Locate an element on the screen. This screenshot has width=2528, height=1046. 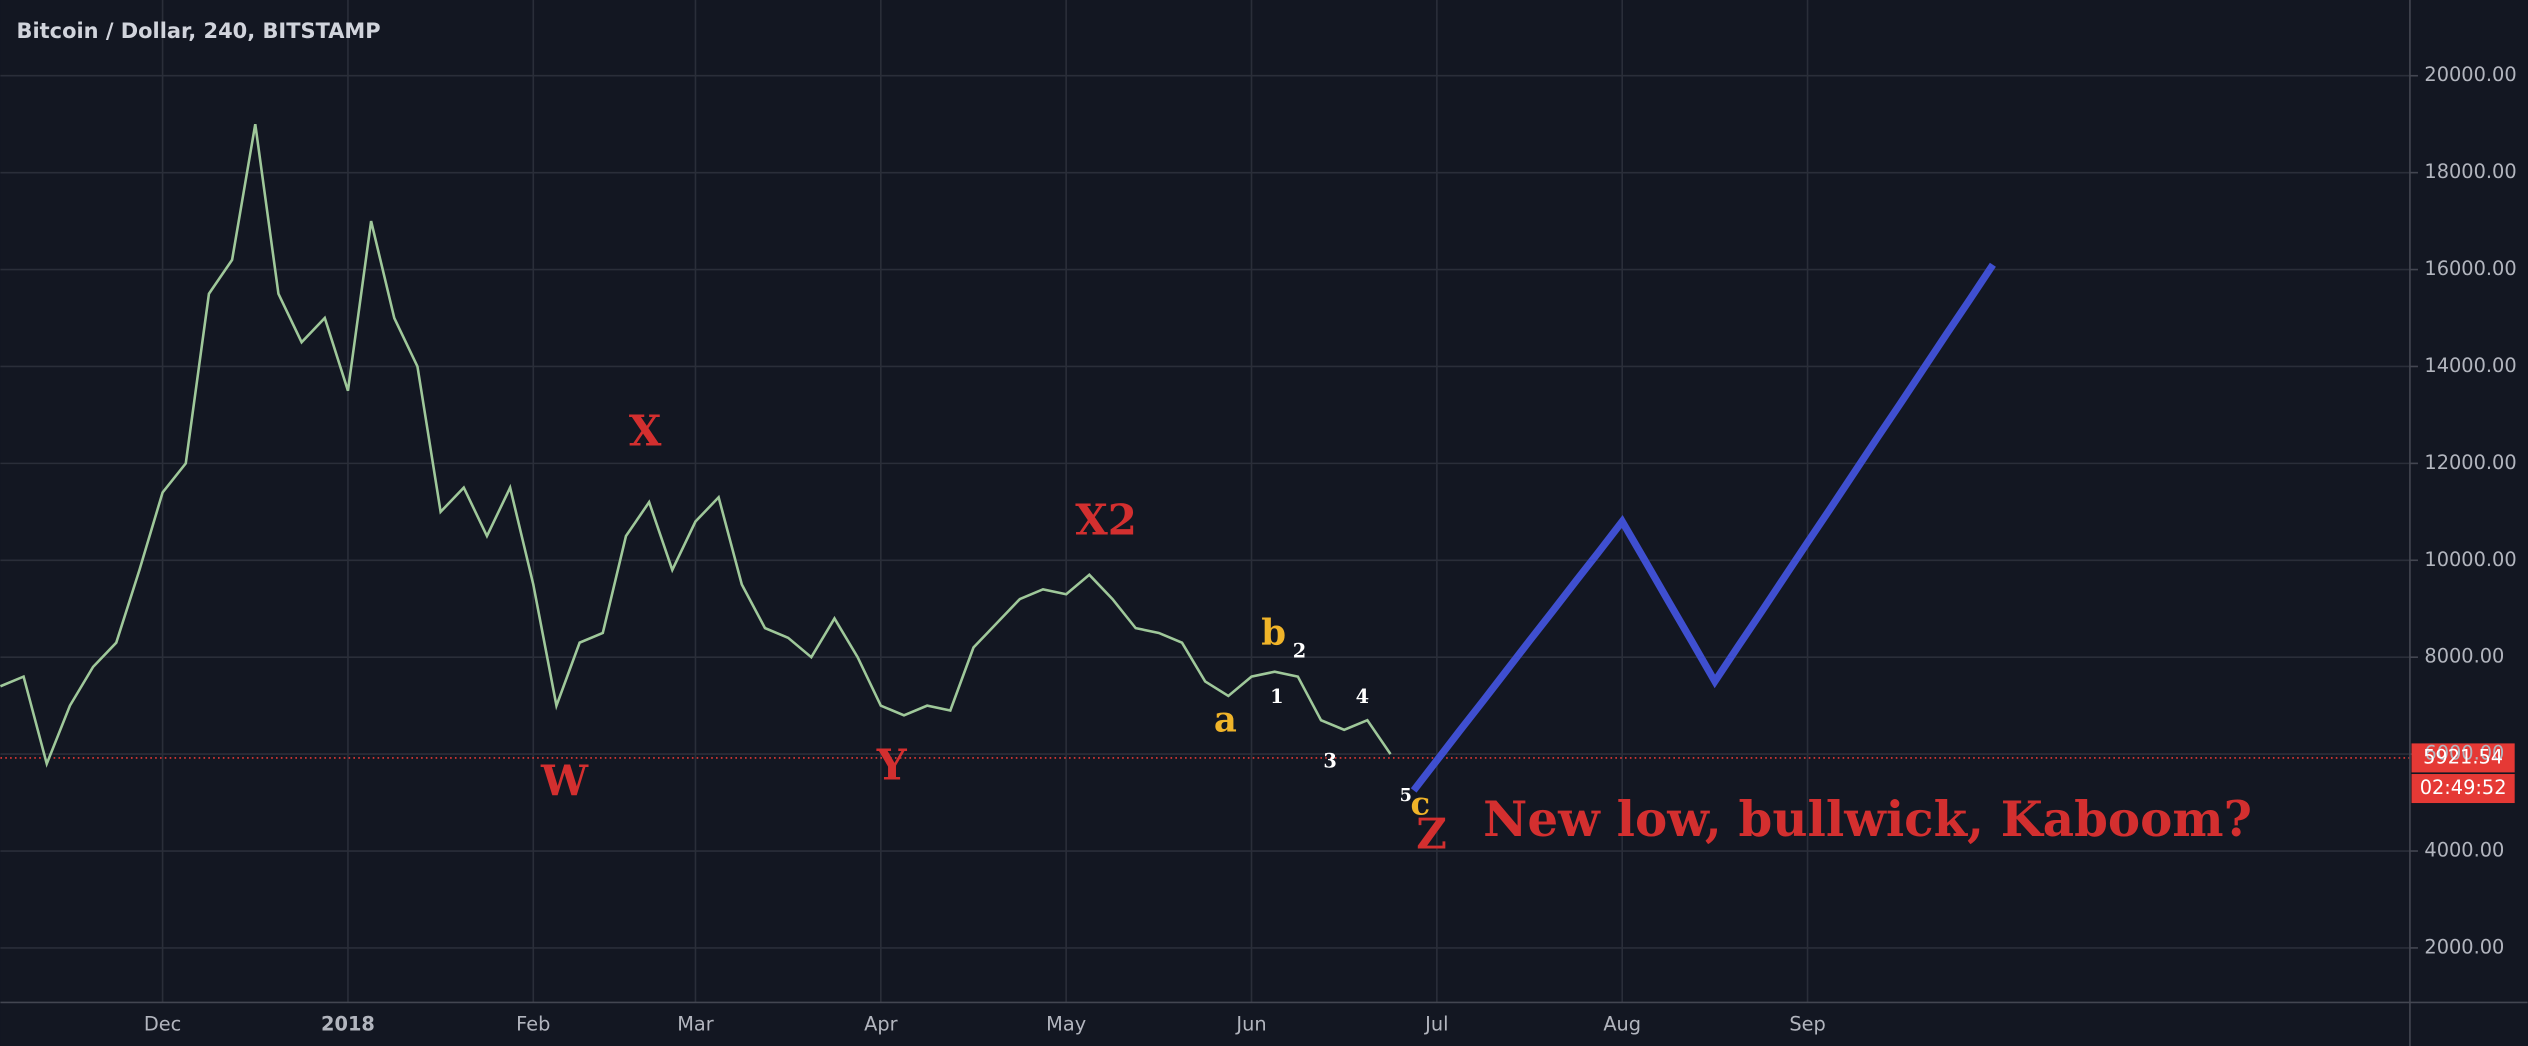
annotation: X2 is located at coordinates (1106, 519).